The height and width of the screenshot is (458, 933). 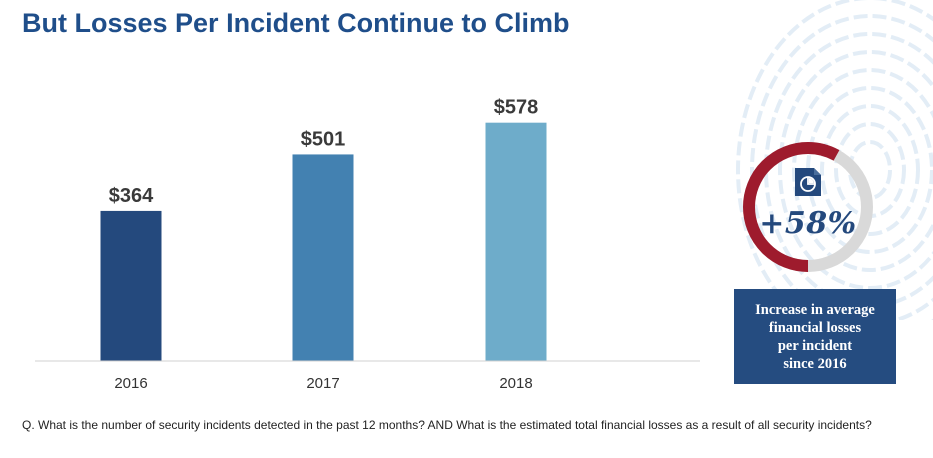 I want to click on bar-2018, so click(x=516, y=241).